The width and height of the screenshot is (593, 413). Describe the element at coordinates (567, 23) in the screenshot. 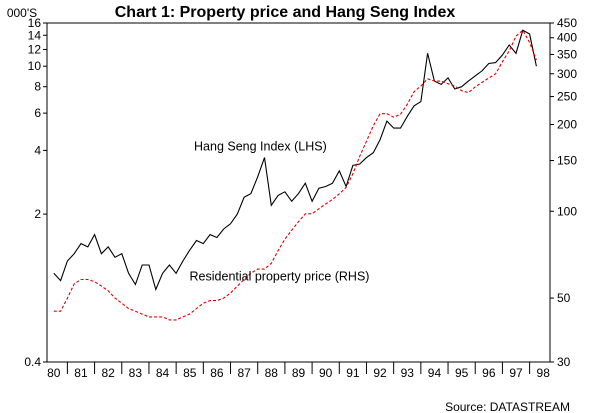

I see `right-tick-label: 450` at that location.